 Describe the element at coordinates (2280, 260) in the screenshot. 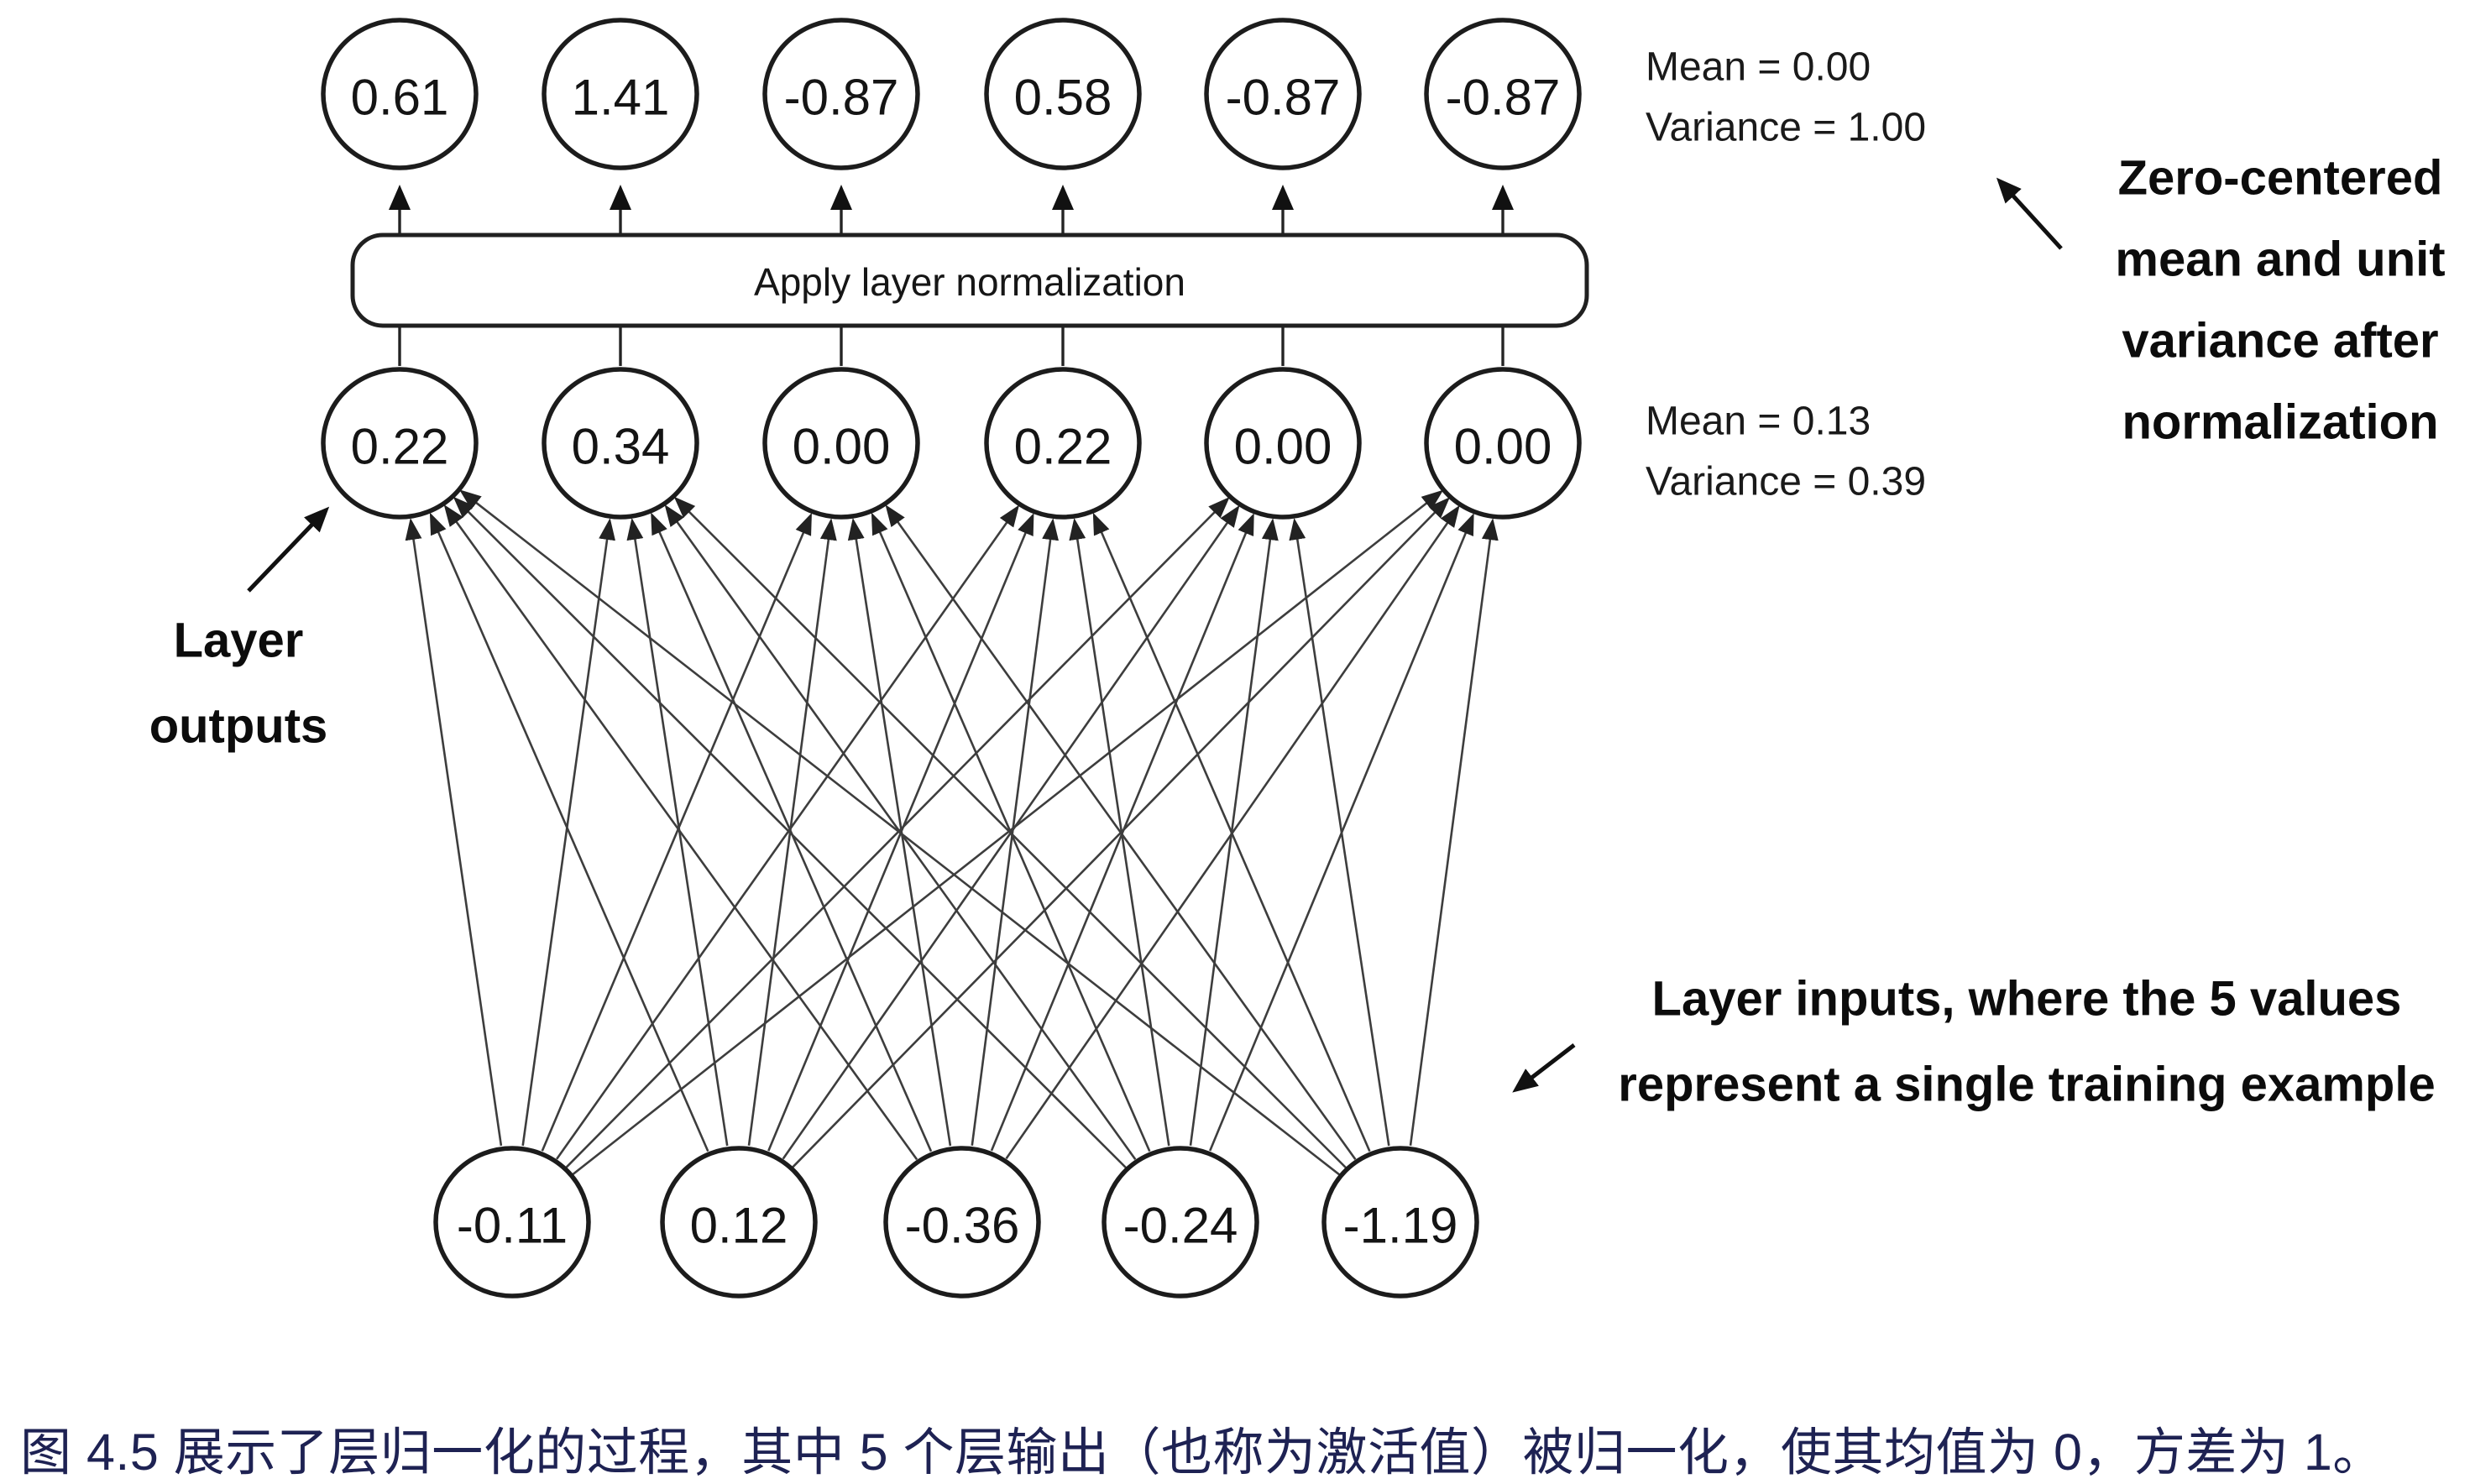

I see `zero-centered-line-2: mean and unit` at that location.